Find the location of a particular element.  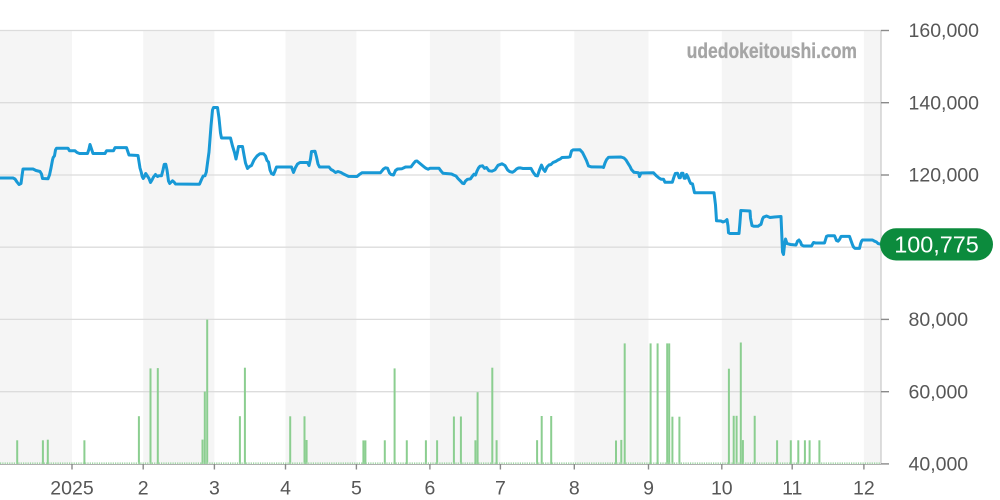

svg-text: 120,000 is located at coordinates (944, 176).